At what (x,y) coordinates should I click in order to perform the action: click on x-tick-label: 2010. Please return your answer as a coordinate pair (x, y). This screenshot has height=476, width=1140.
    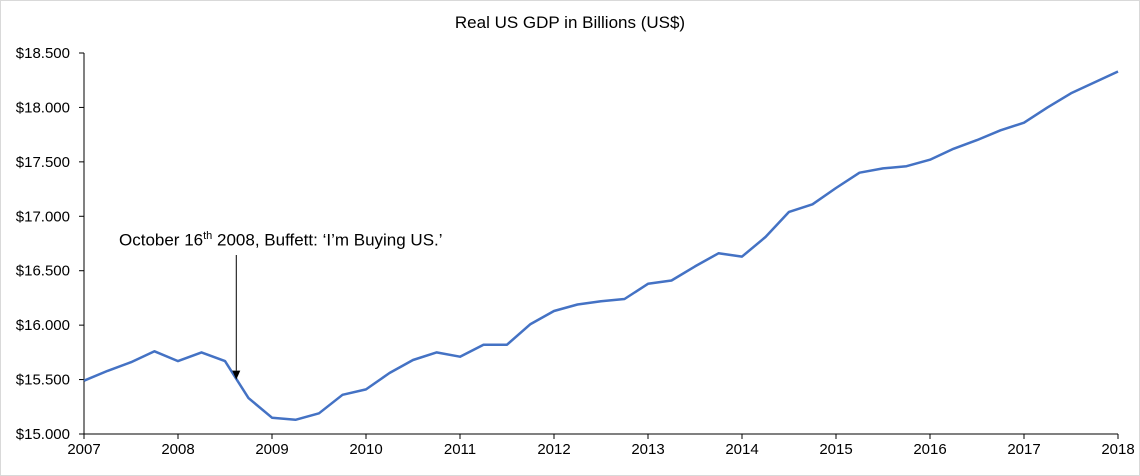
    Looking at the image, I should click on (365, 449).